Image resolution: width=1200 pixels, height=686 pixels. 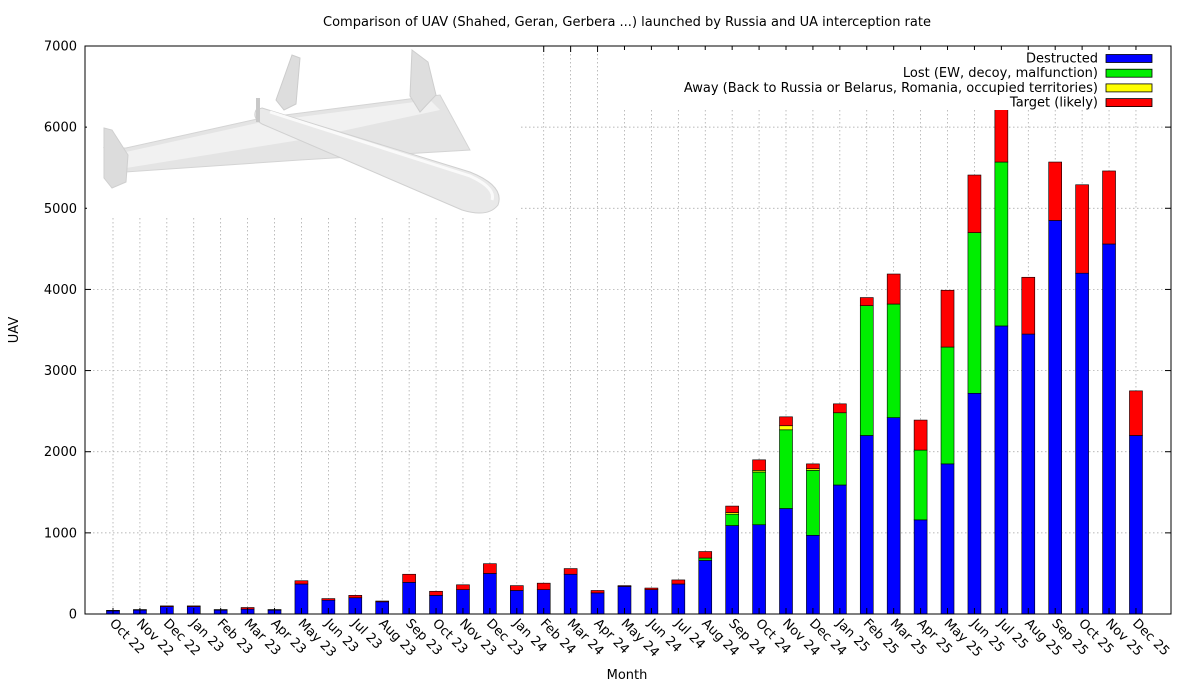 What do you see at coordinates (73, 615) in the screenshot?
I see `y-tick-label: 0` at bounding box center [73, 615].